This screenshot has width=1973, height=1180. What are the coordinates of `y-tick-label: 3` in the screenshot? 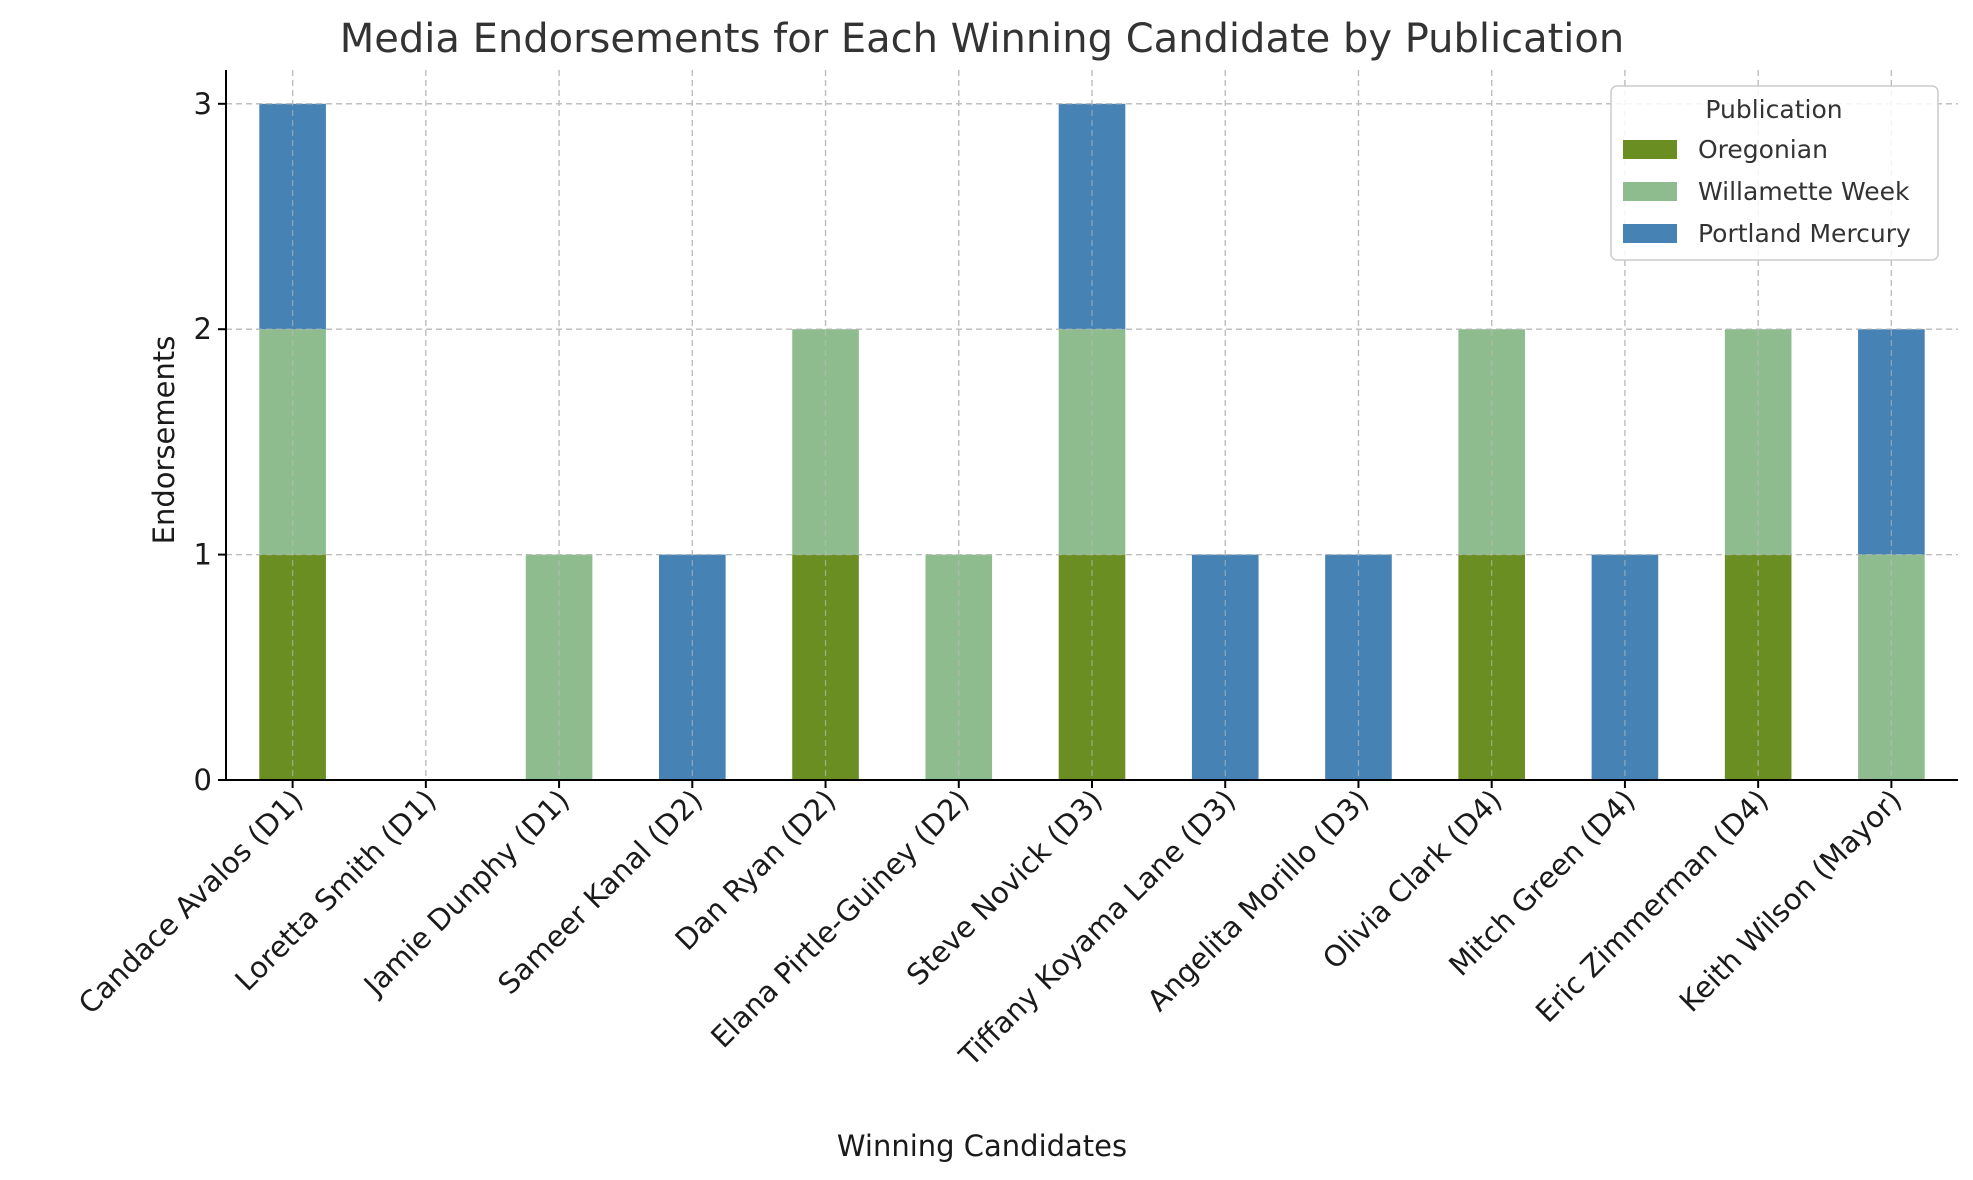 It's located at (203, 104).